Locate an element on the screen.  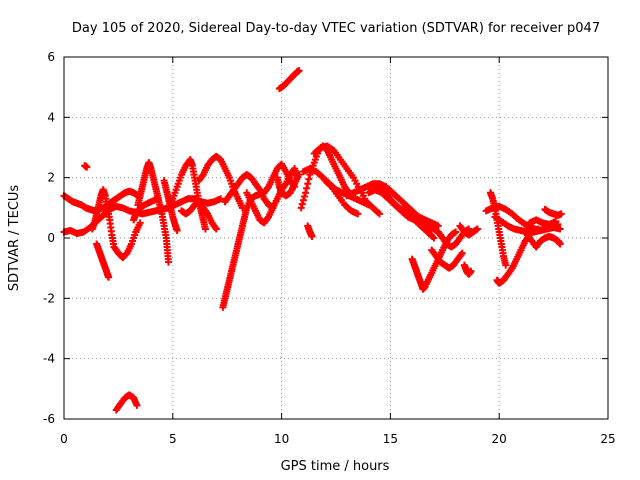
y-tick-label: 4 is located at coordinates (51, 117).